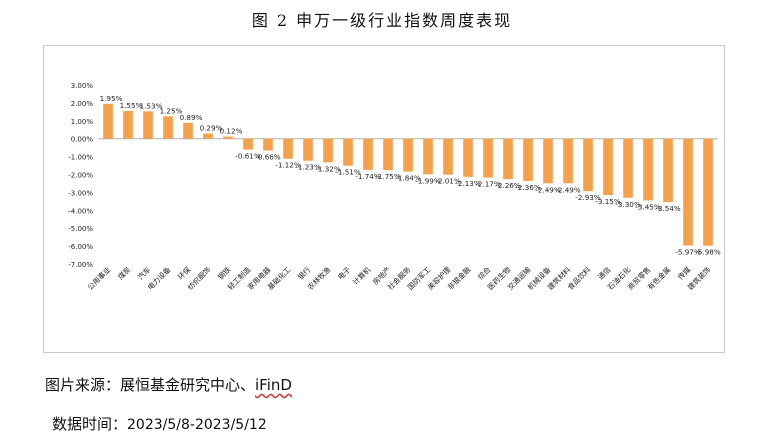 This screenshot has width=764, height=444. Describe the element at coordinates (80, 211) in the screenshot. I see `y-tick-label: -4.00%` at that location.